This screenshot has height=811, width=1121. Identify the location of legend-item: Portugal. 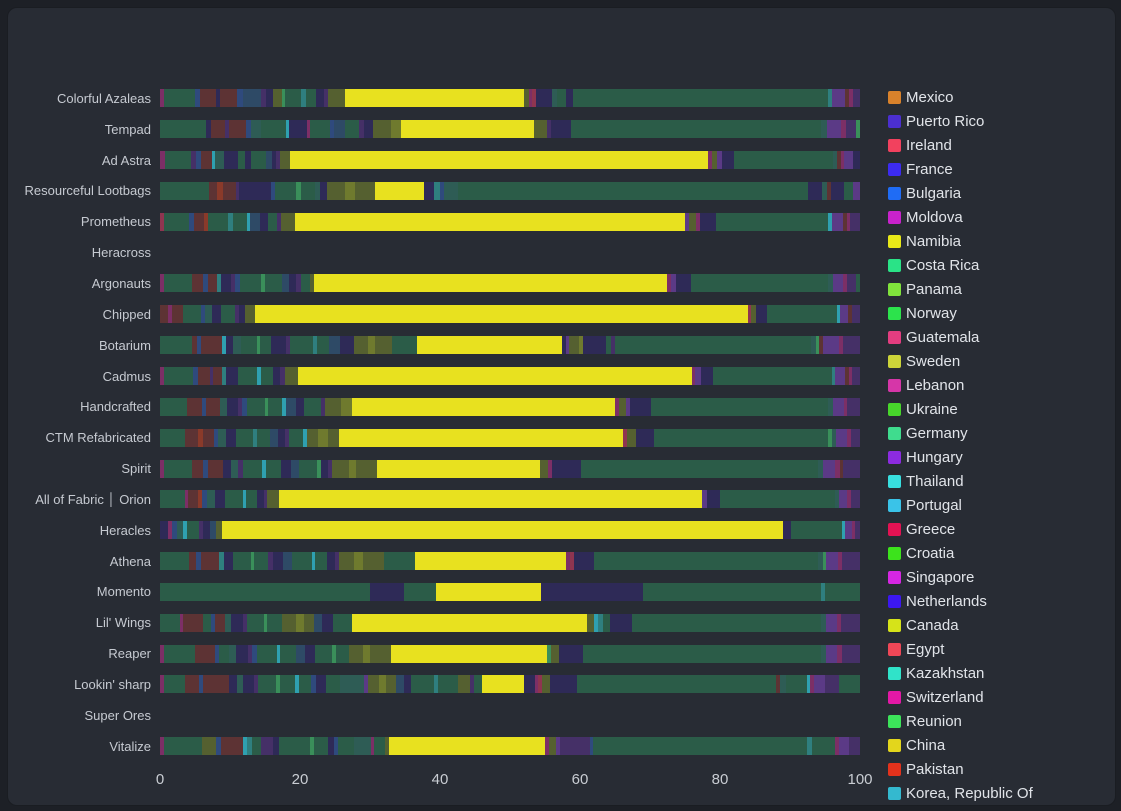
(1004, 505).